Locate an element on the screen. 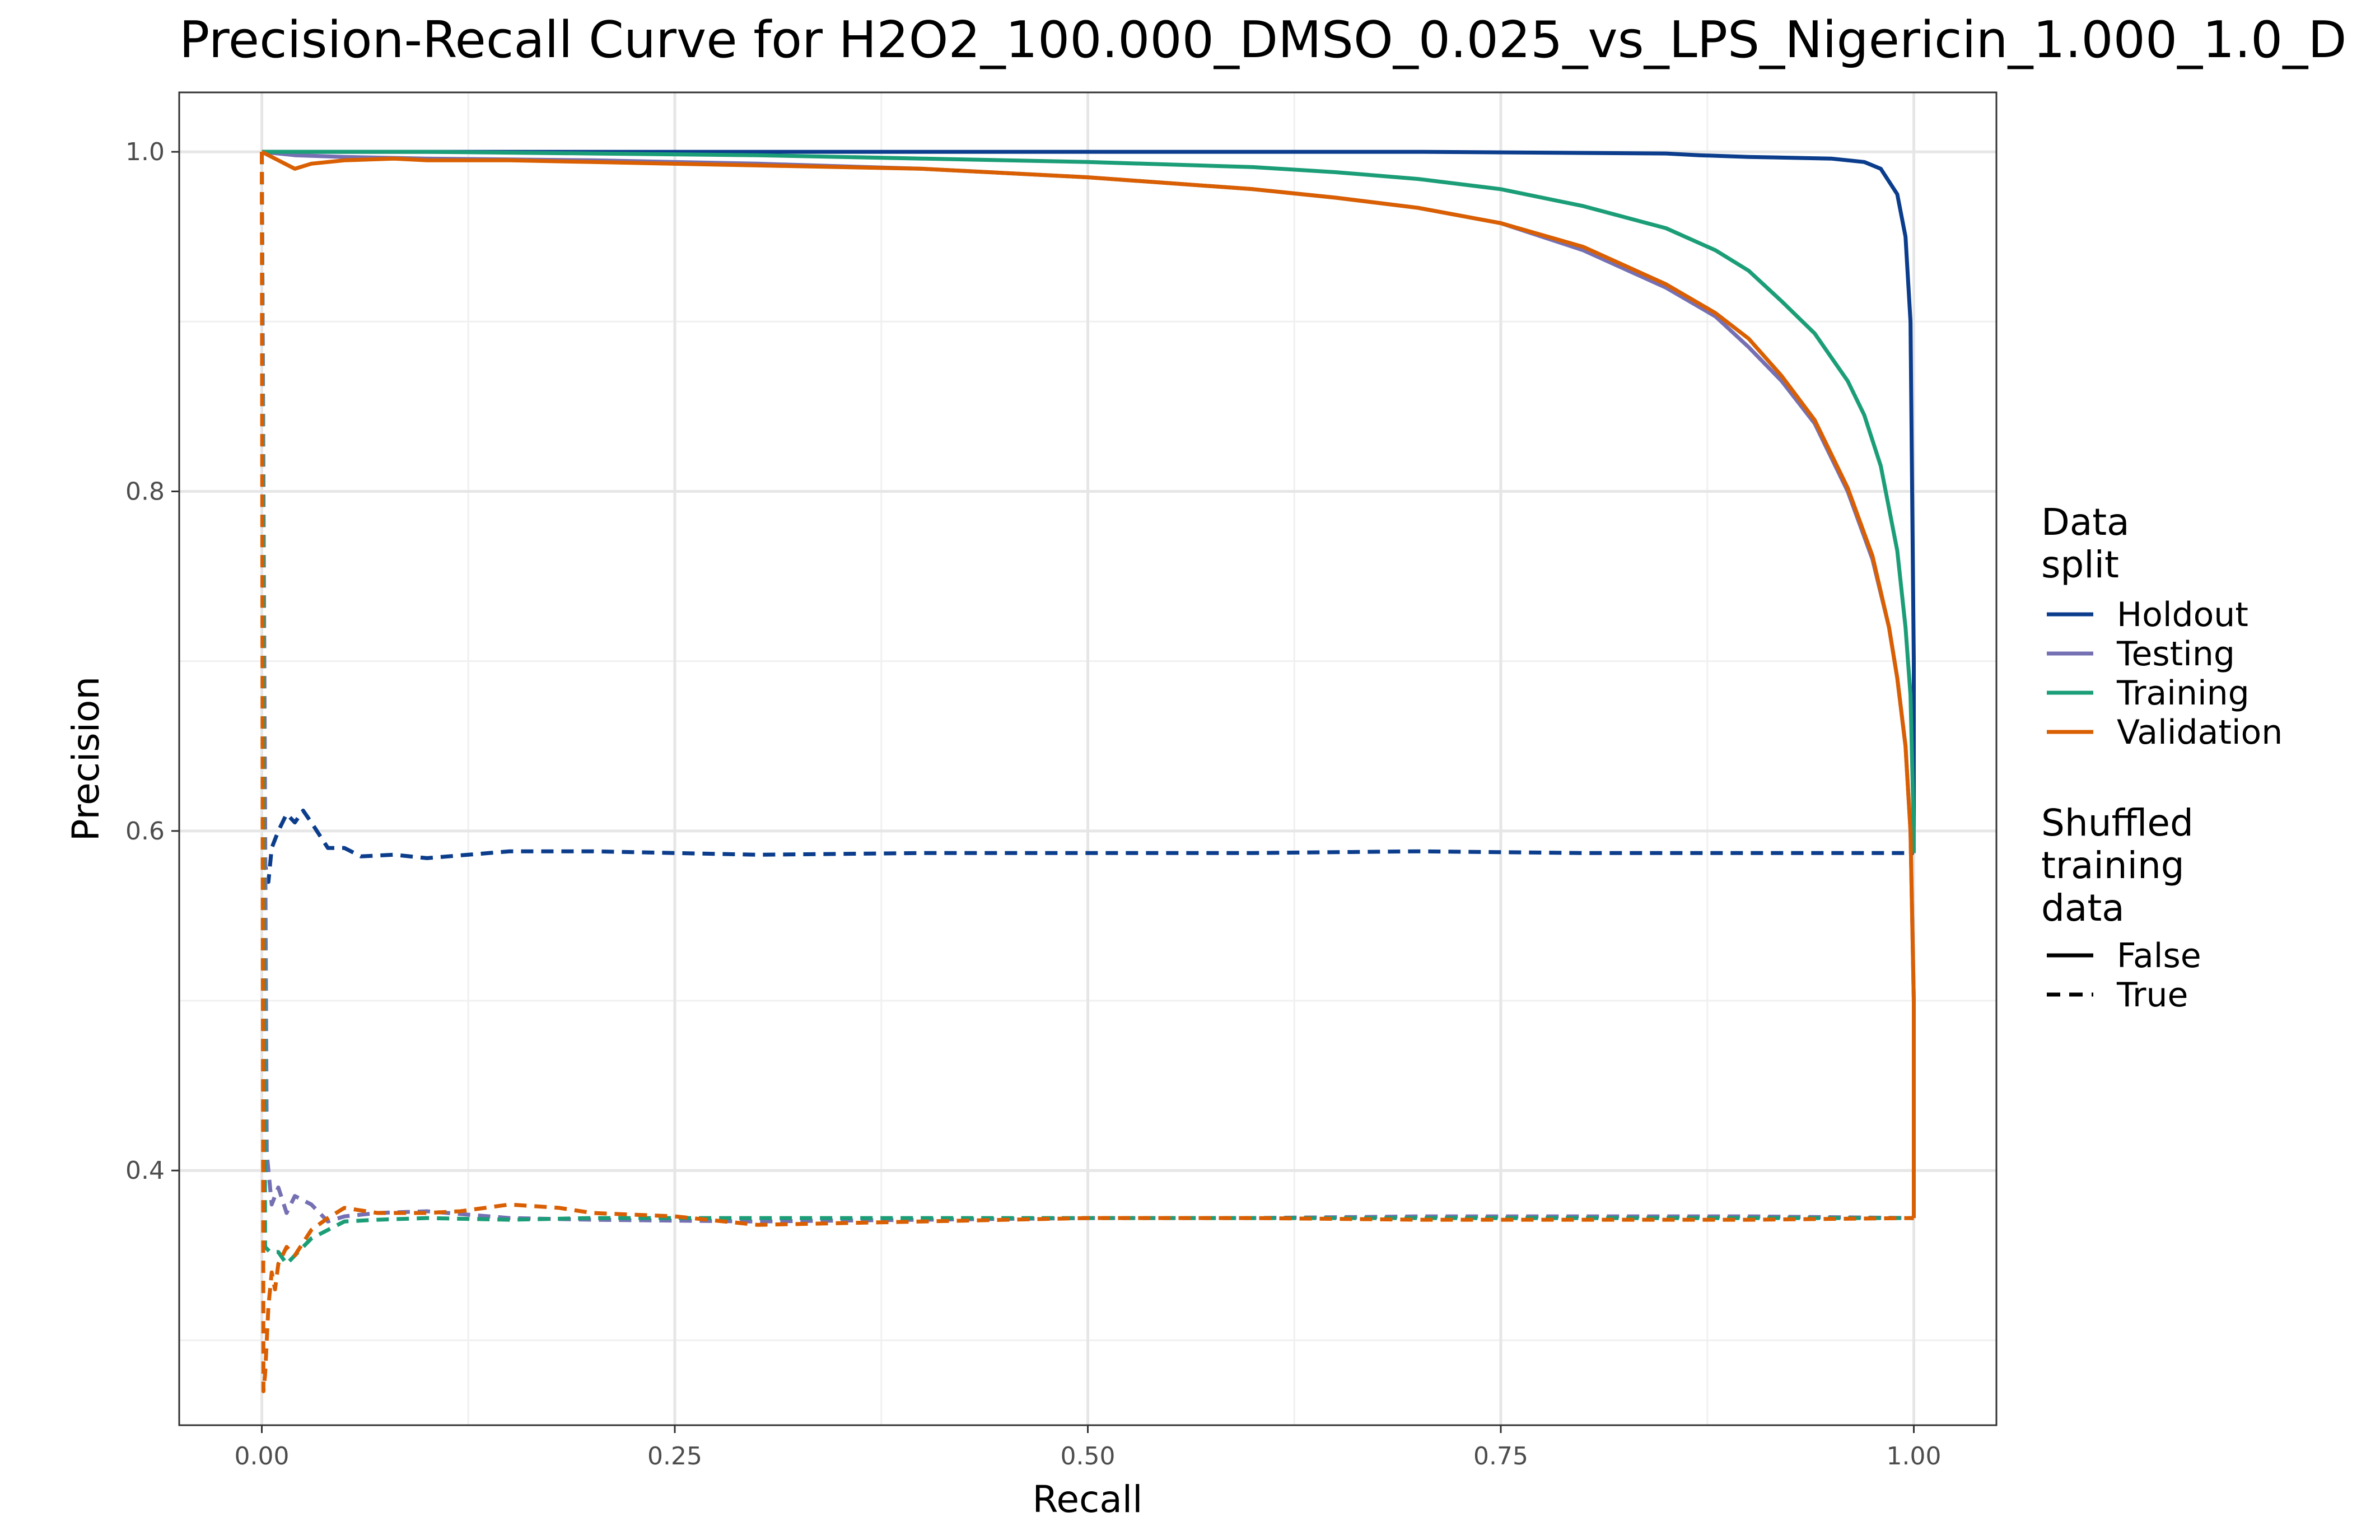  x-tick-label: 0.75 is located at coordinates (1501, 1457).